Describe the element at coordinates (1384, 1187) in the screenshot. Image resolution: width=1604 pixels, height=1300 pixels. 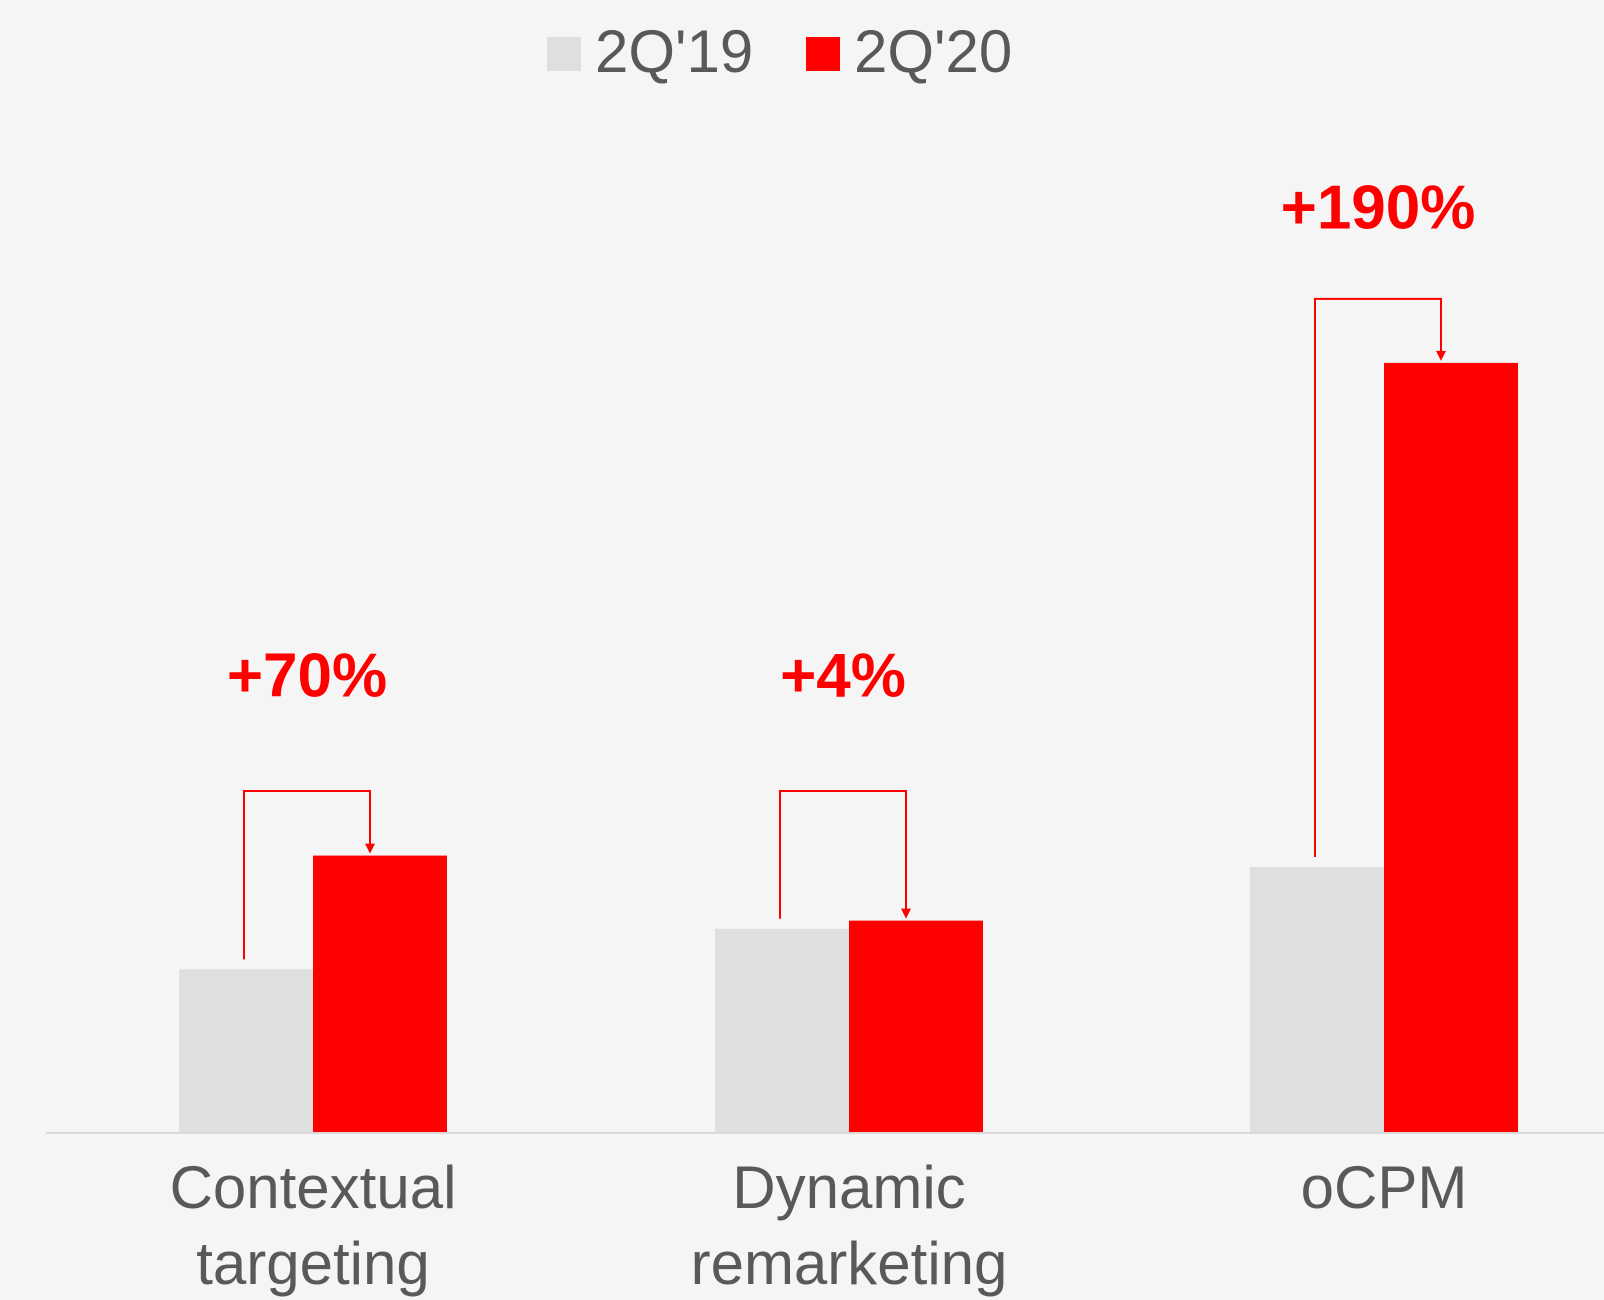
I see `x-tick-label: oCPM` at that location.